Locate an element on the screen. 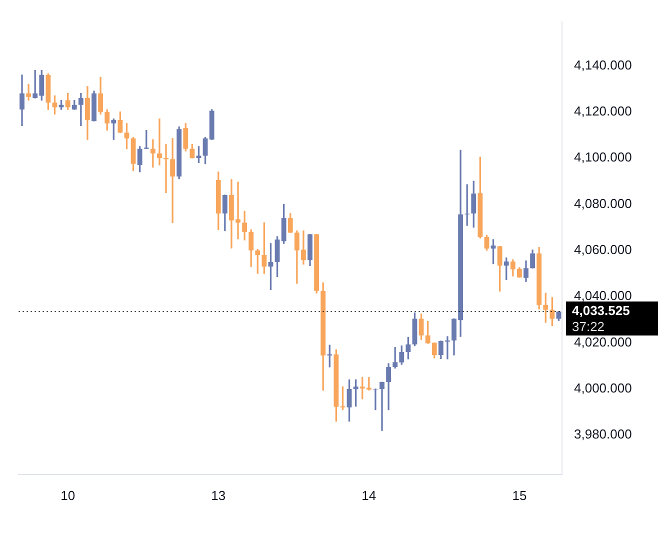  y-tick-label: 4,080.000 is located at coordinates (603, 203).